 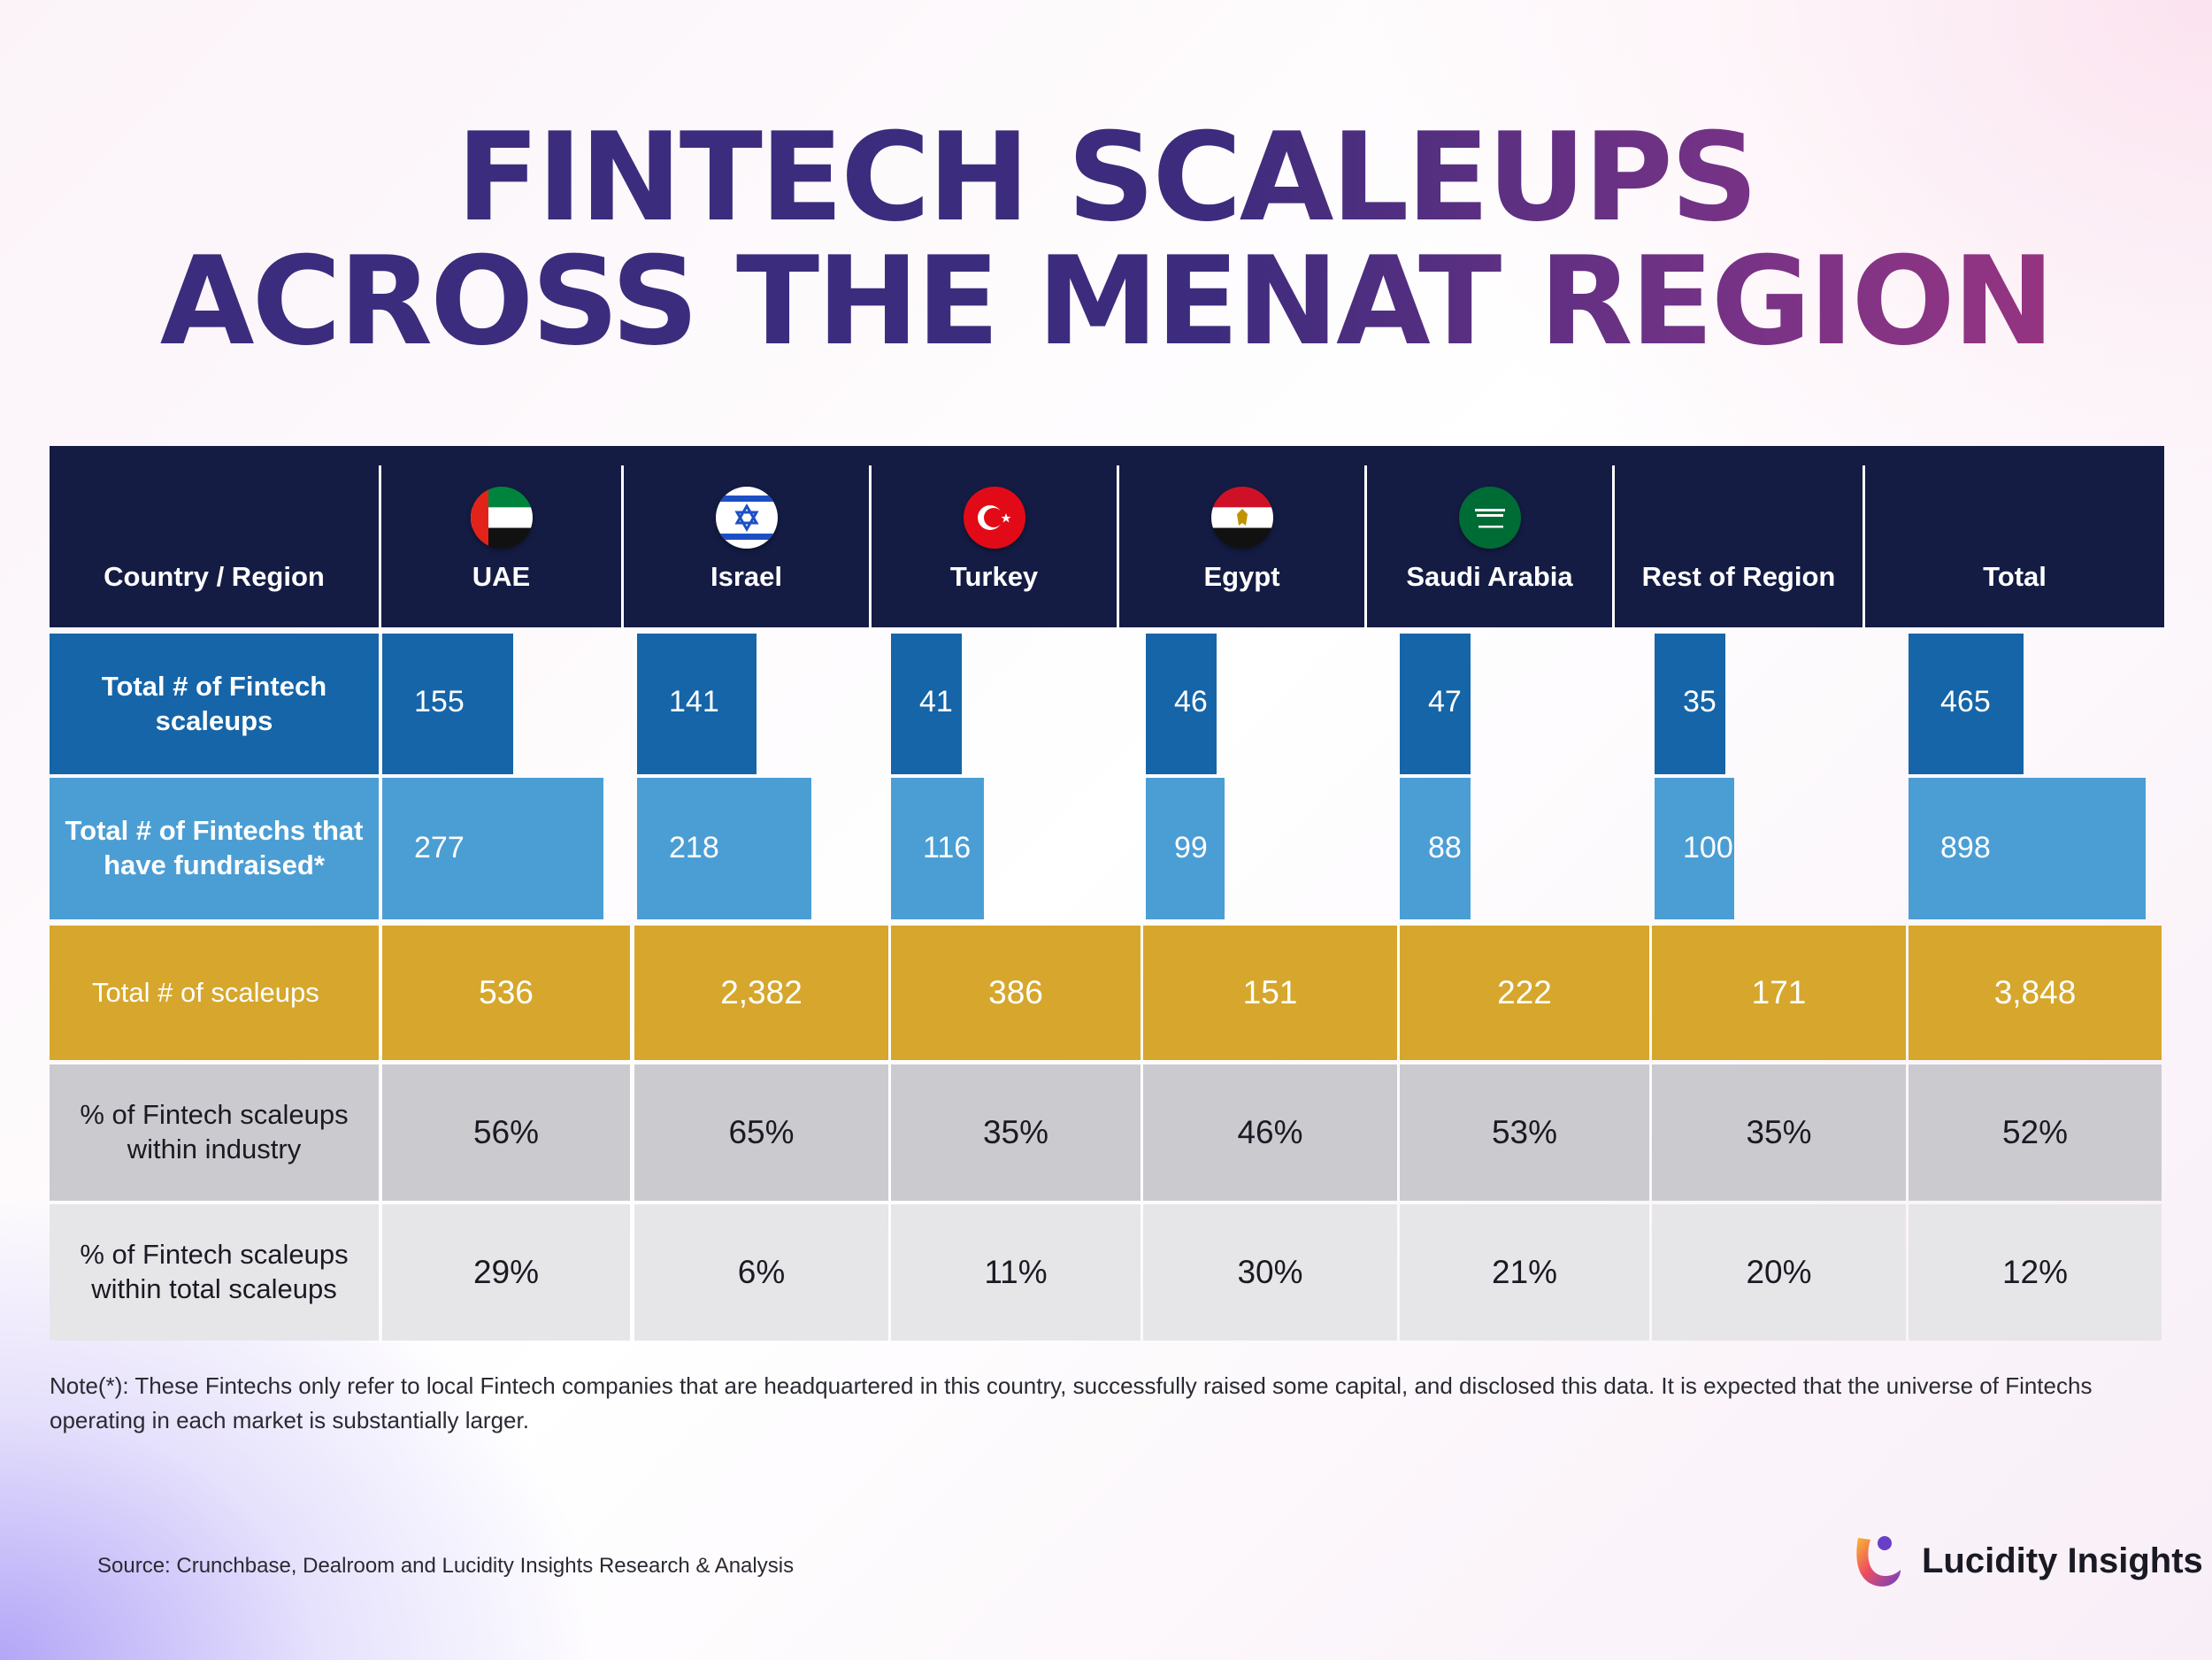 What do you see at coordinates (502, 518) in the screenshot?
I see `uae-flag-icon` at bounding box center [502, 518].